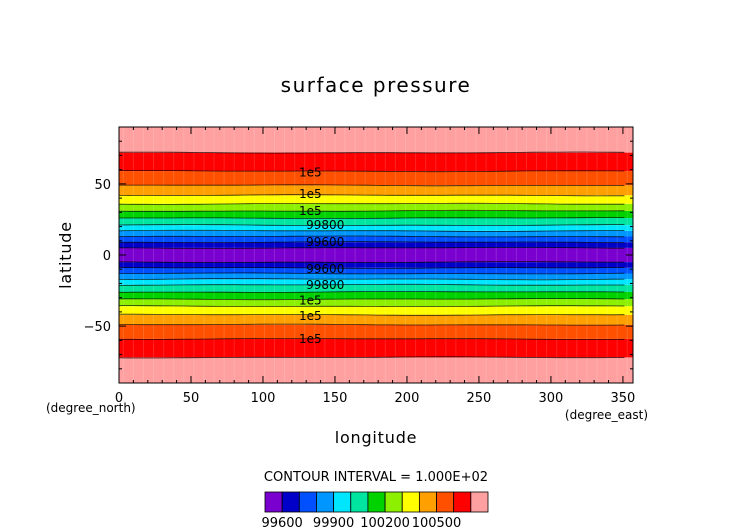 Image resolution: width=752 pixels, height=532 pixels. I want to click on y-tick-label: 50, so click(102, 185).